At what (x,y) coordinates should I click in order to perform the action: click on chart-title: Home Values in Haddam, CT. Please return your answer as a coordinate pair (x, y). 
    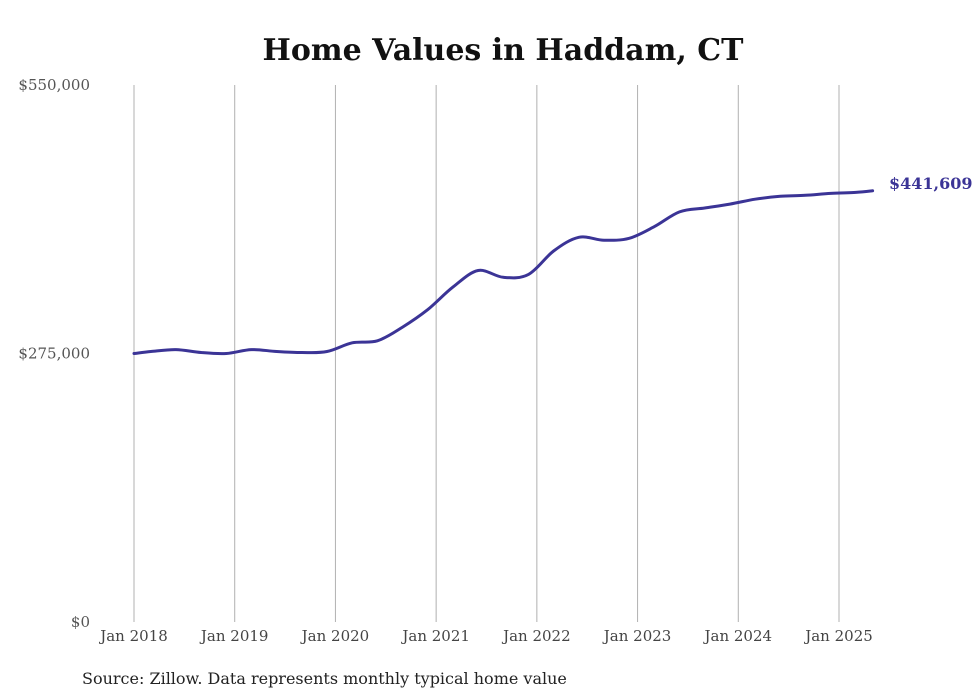
    Looking at the image, I should click on (504, 50).